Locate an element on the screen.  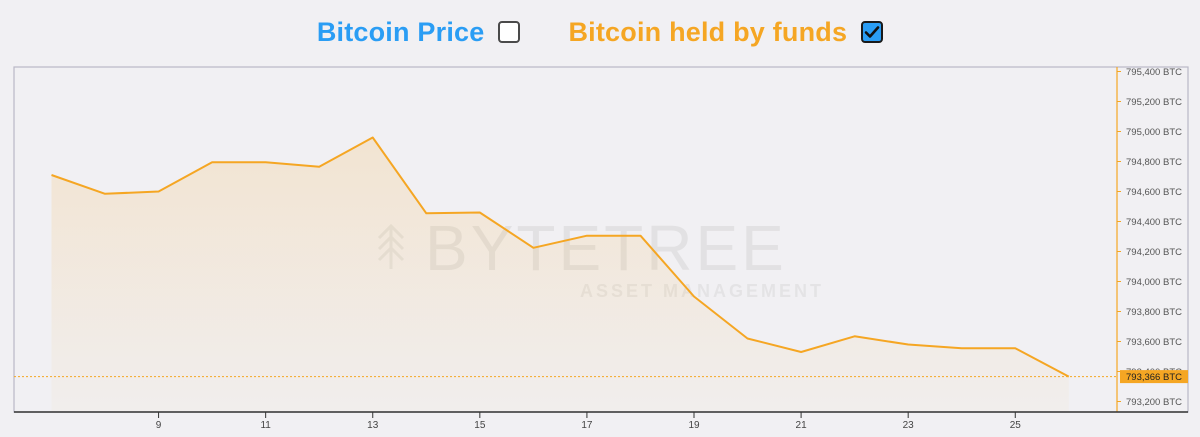
x-tick-label: 13 is located at coordinates (373, 425).